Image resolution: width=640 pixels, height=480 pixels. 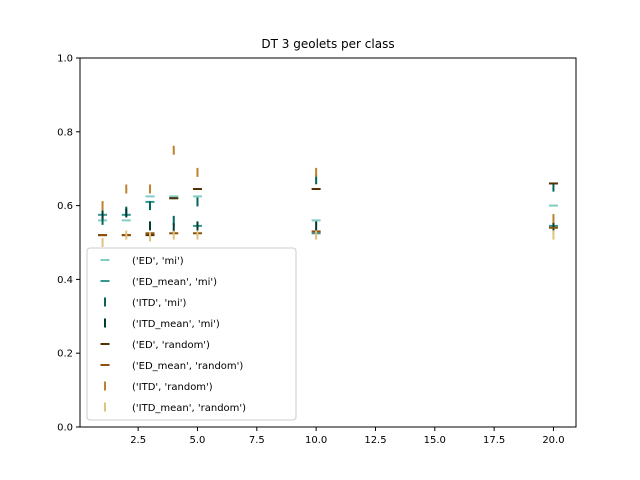 I want to click on legend-label: ('ED', 'random'), so click(x=171, y=345).